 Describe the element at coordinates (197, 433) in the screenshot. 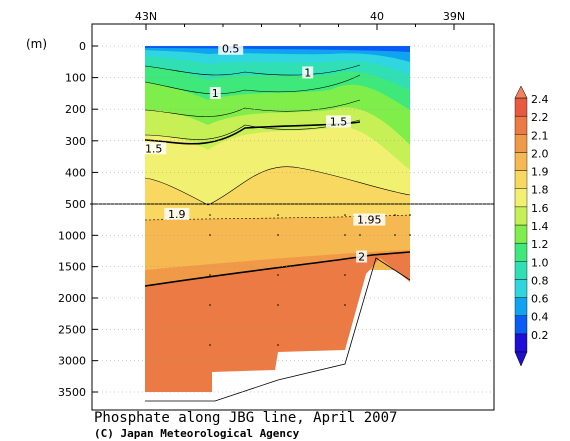

I see `credit-line: (C) Japan Meteorological Agency` at that location.